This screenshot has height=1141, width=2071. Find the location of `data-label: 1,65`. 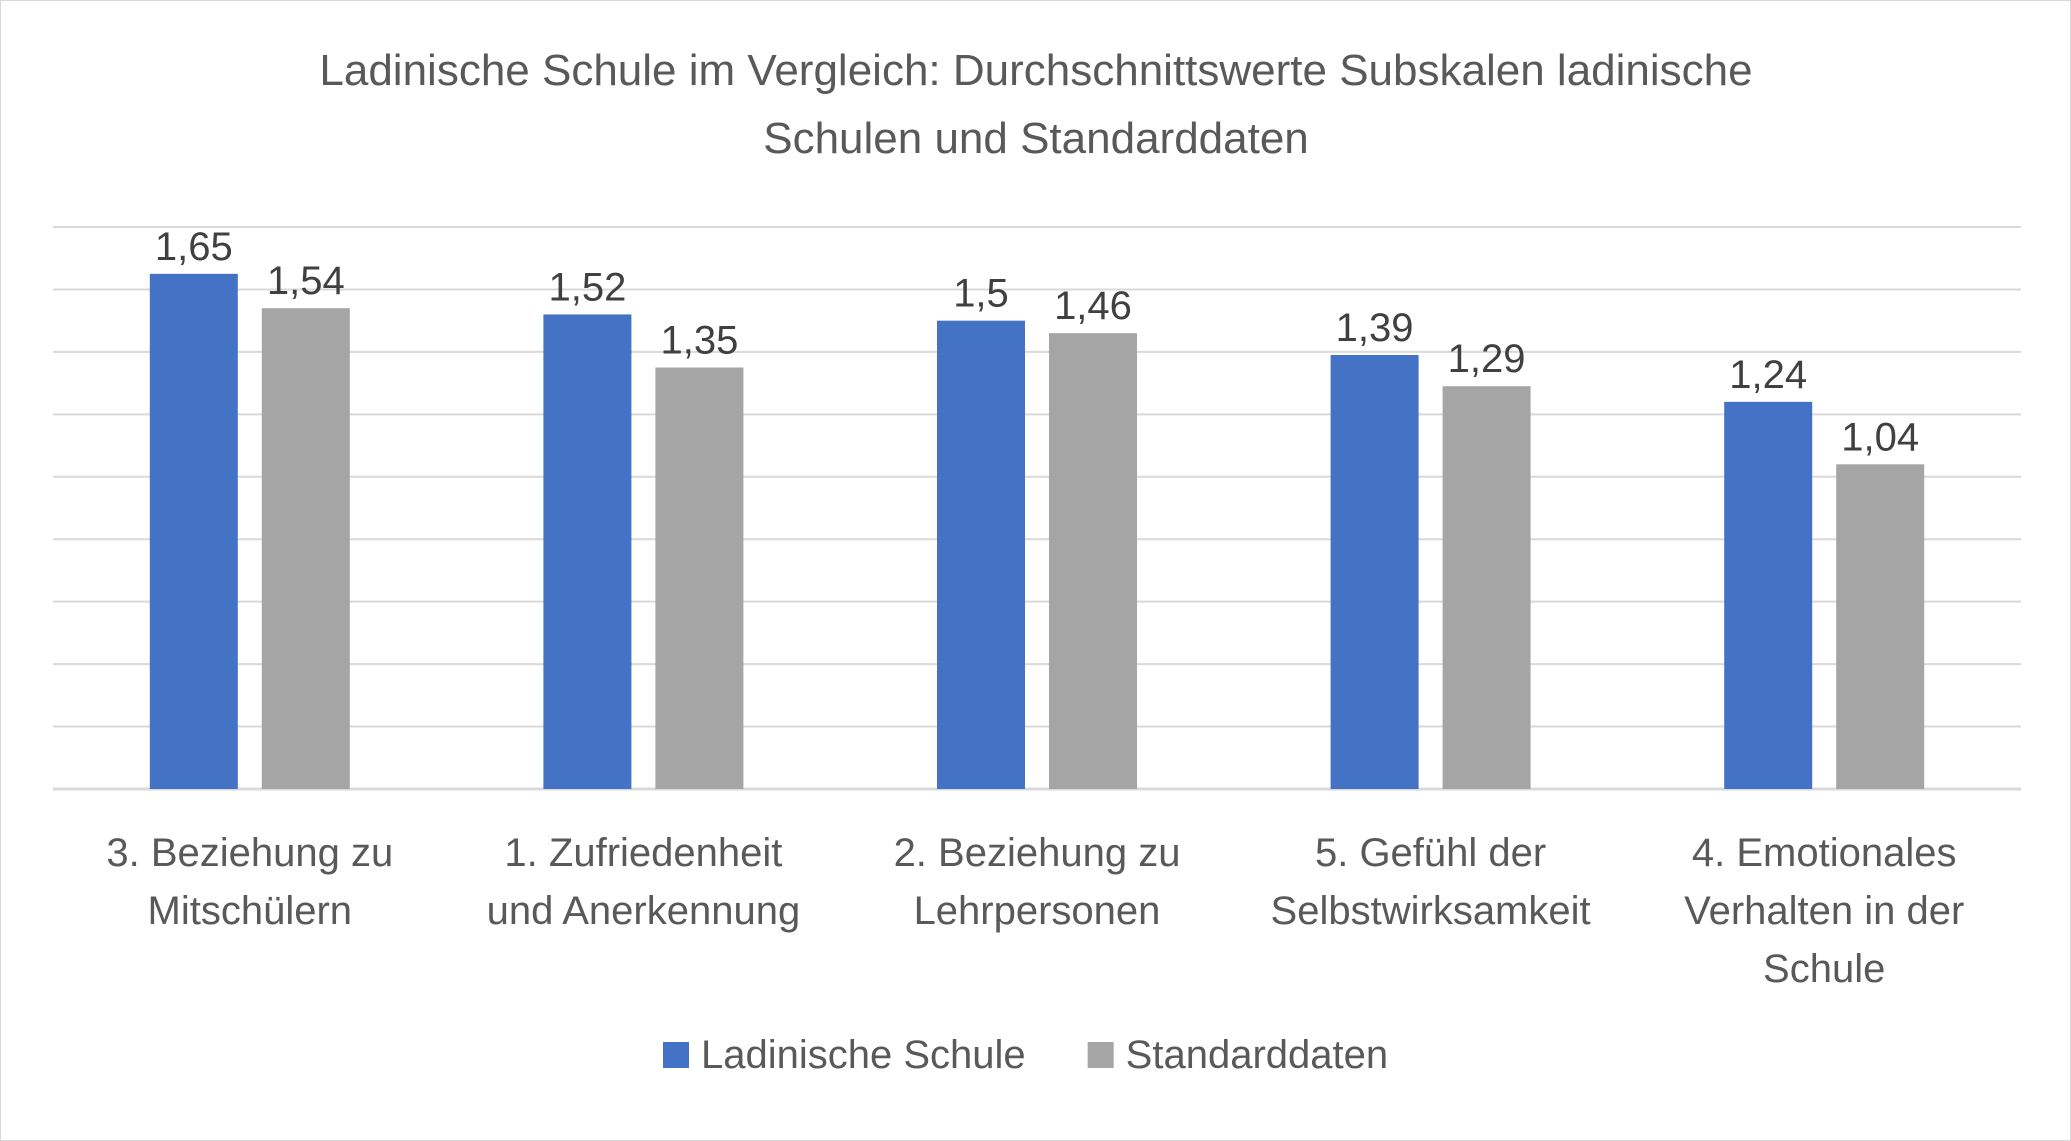

data-label: 1,65 is located at coordinates (194, 247).